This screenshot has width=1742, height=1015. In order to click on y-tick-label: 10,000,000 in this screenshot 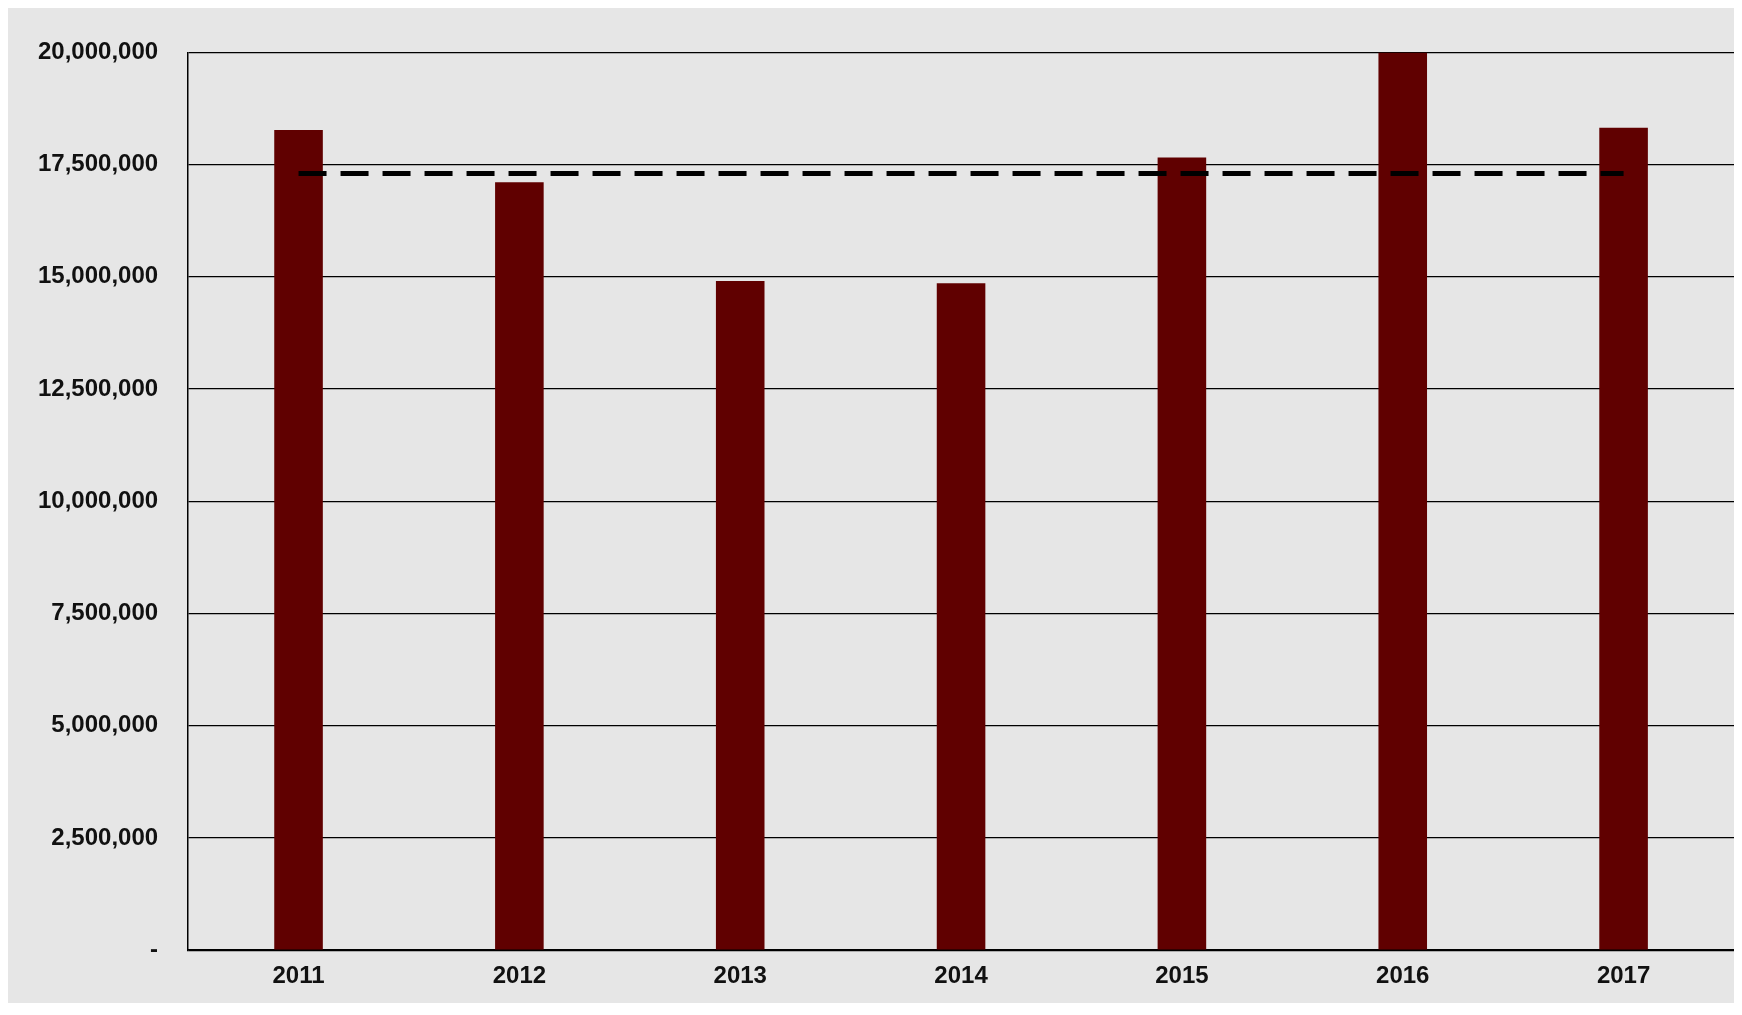, I will do `click(98, 499)`.